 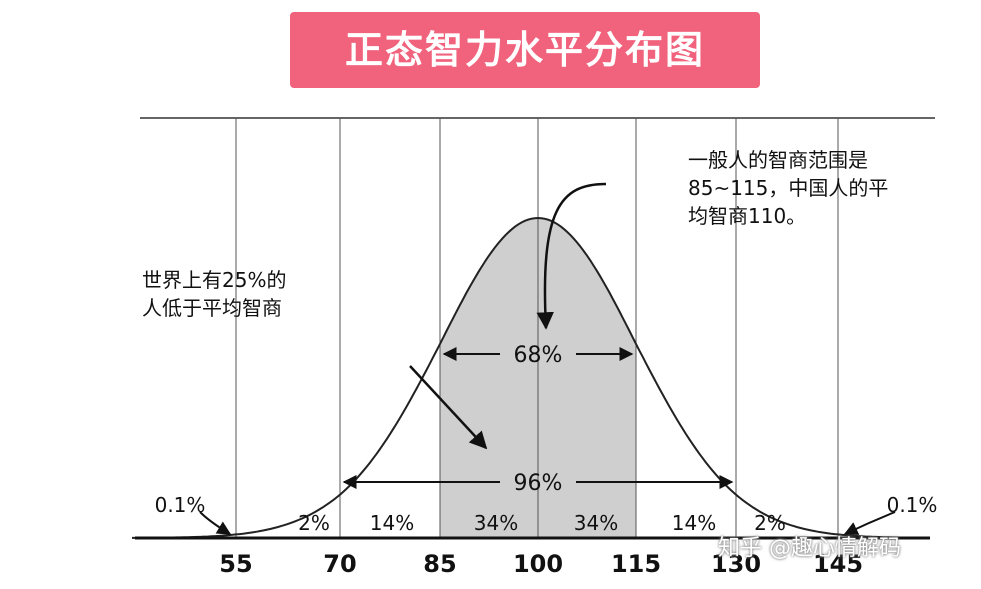 I want to click on segment-label-100-115: 34%, so click(x=596, y=523).